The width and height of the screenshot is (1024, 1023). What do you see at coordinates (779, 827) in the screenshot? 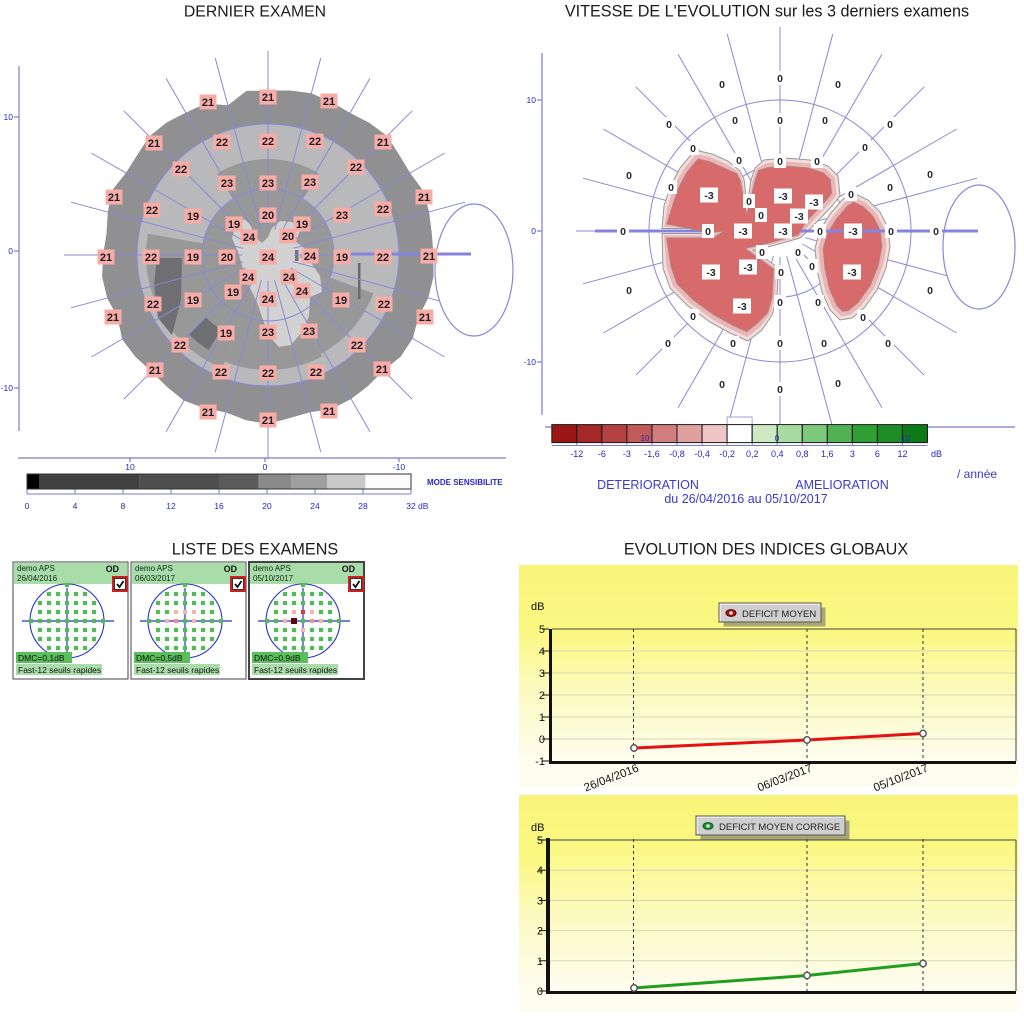
I see `svg-text: DEFICIT MOYEN CORRIGE` at bounding box center [779, 827].